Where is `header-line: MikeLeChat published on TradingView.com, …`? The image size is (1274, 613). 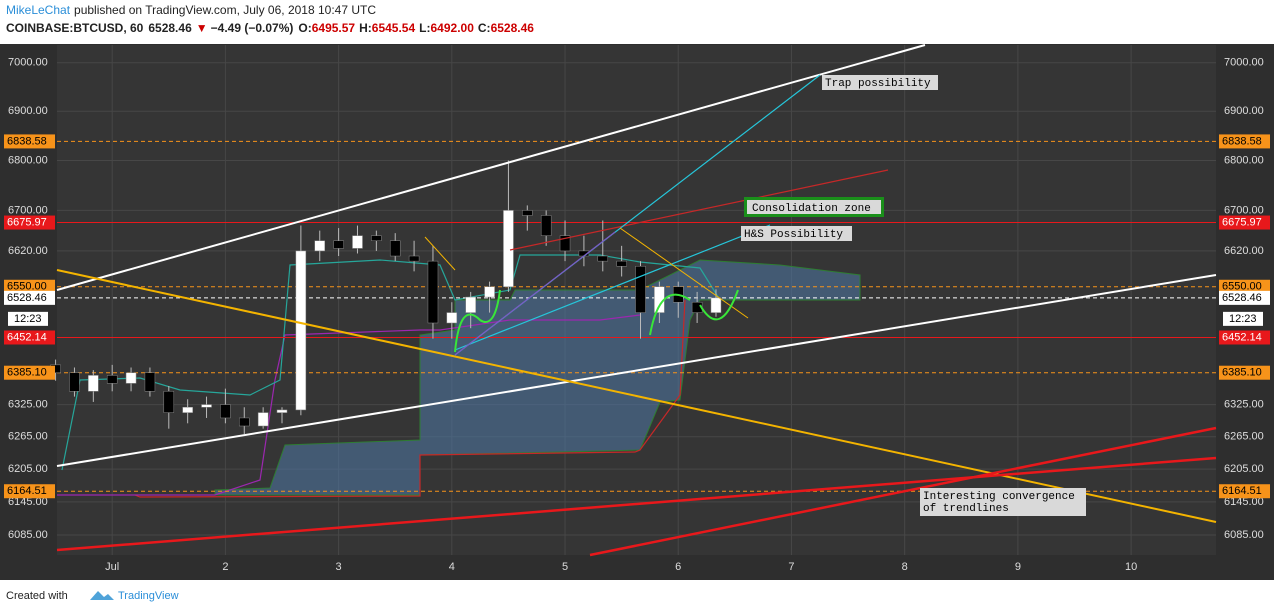 header-line: MikeLeChat published on TradingView.com, … is located at coordinates (191, 10).